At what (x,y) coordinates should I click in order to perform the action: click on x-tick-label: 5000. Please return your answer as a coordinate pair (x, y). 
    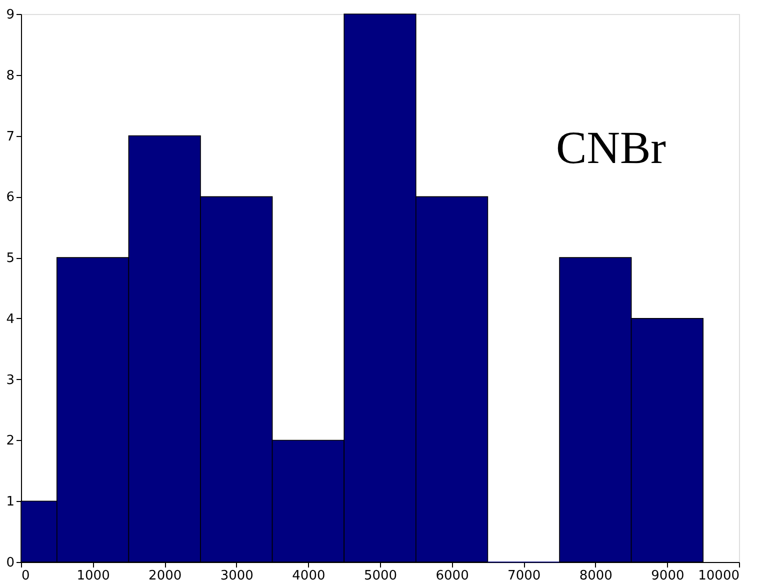
    Looking at the image, I should click on (381, 576).